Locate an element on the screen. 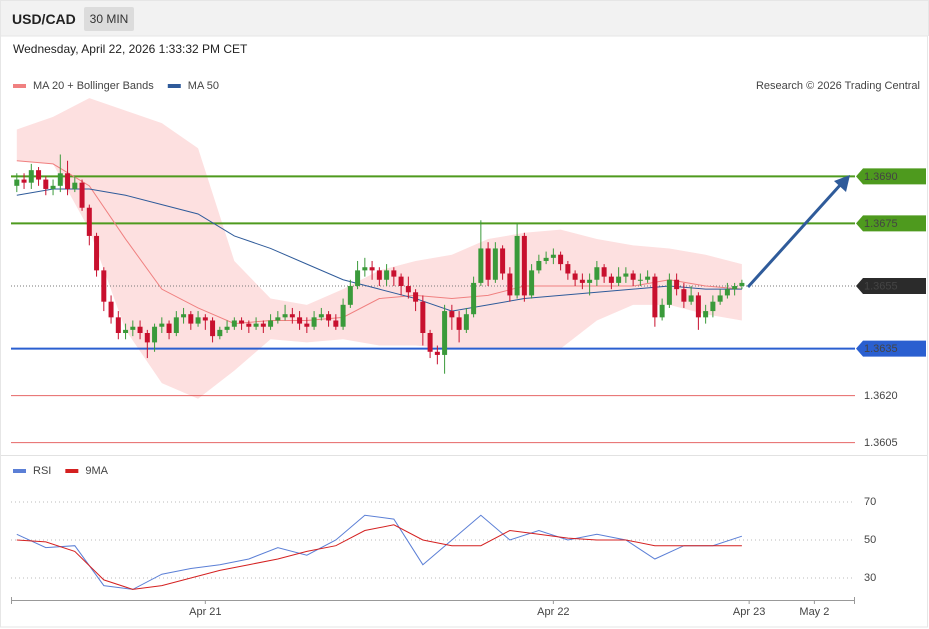 The width and height of the screenshot is (929, 629). level-label: 1.3605 is located at coordinates (881, 443).